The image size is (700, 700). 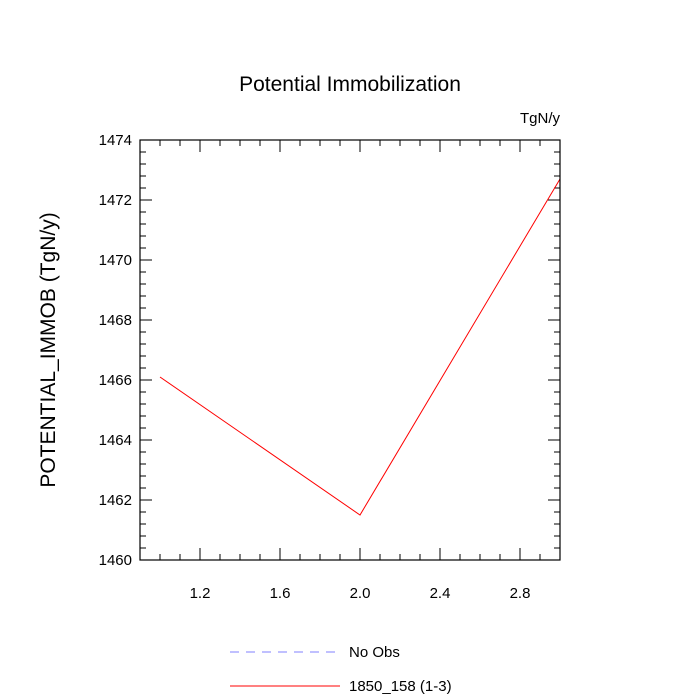 I want to click on x-tick-label: 2.4, so click(x=440, y=593).